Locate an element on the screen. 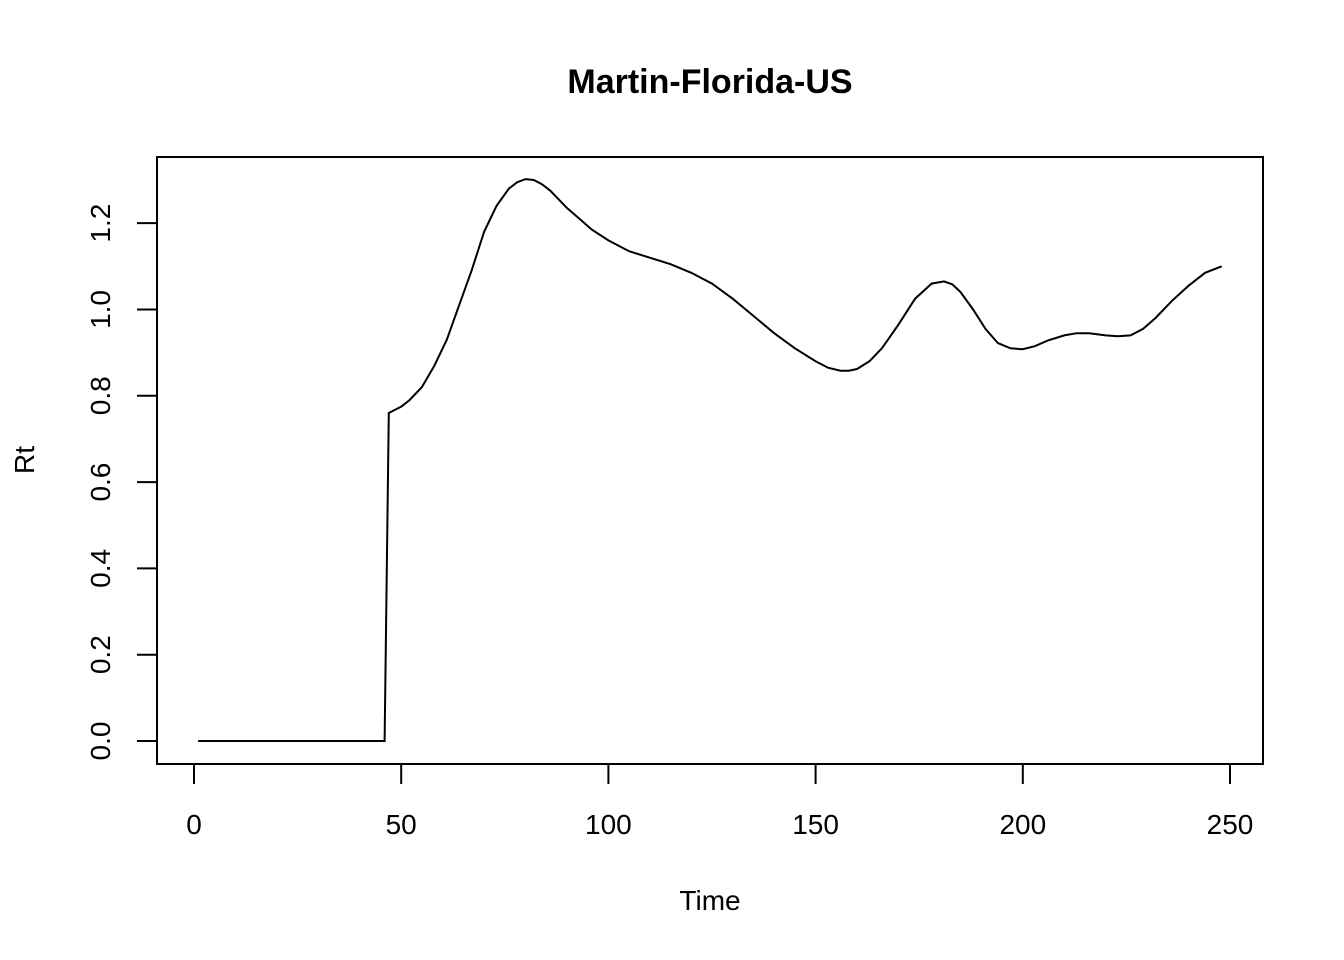 This screenshot has width=1344, height=960. x-tick-label: 200 is located at coordinates (1022, 824).